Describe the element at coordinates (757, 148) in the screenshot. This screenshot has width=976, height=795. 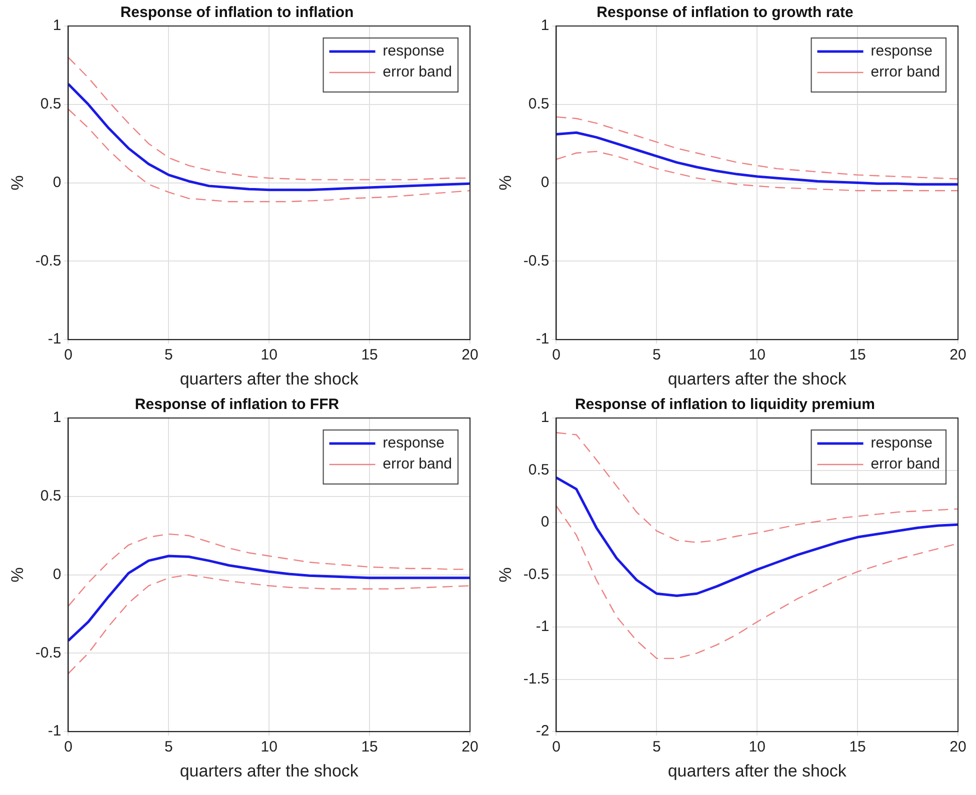
I see `line-series` at that location.